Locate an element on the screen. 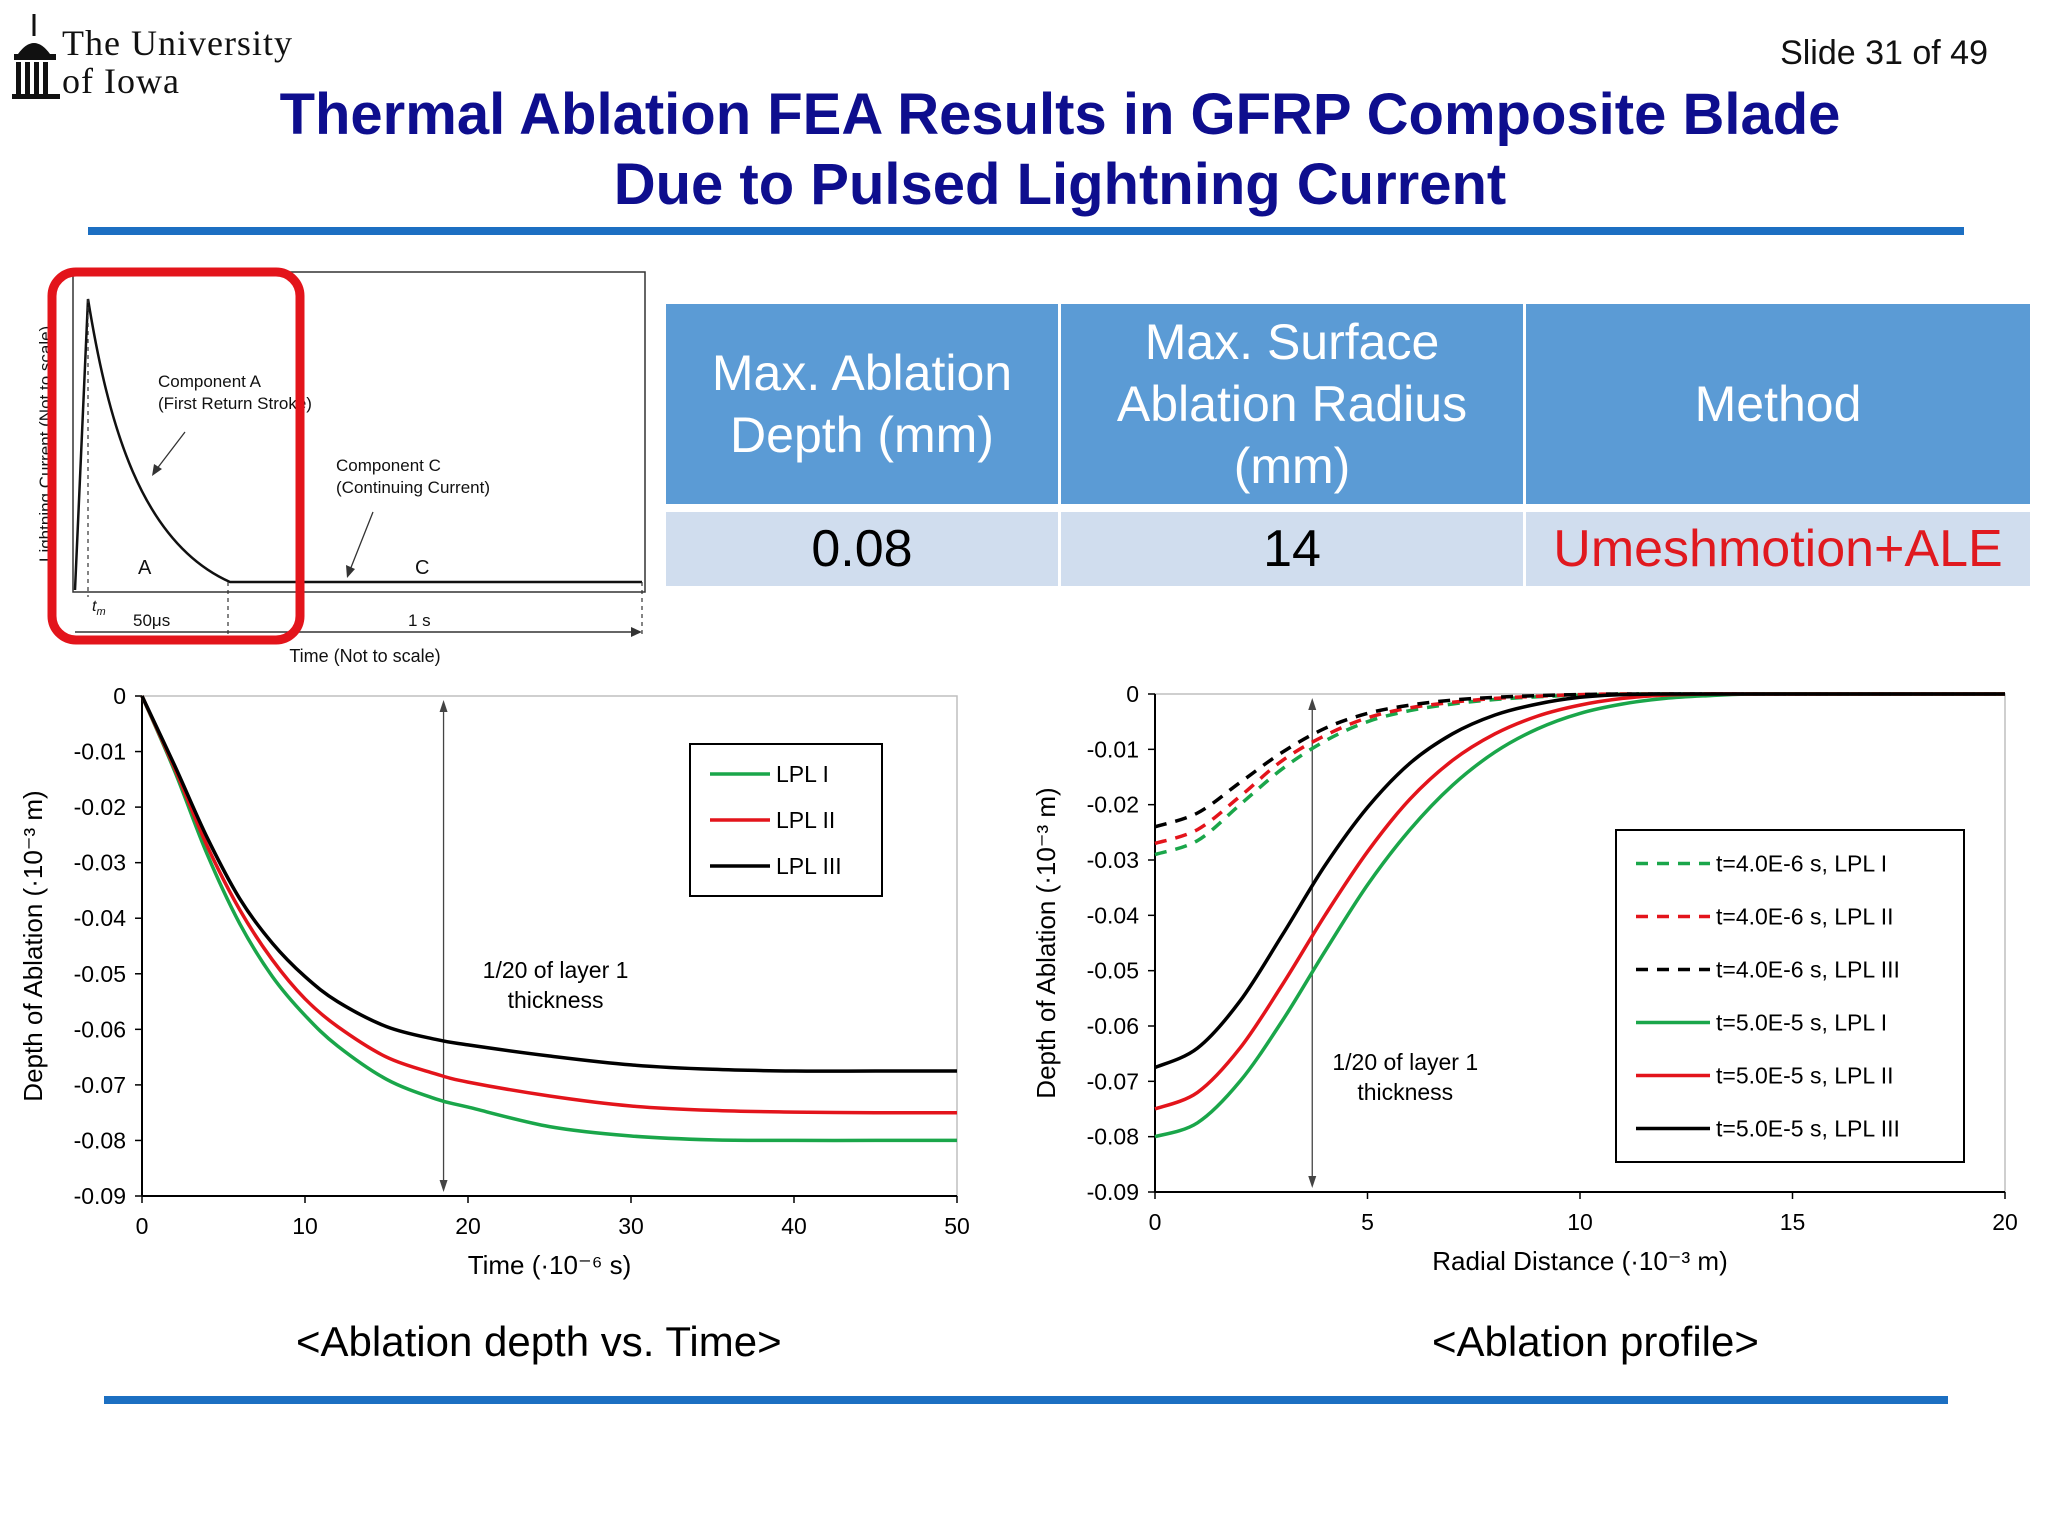  logo-line-1: The University is located at coordinates (177, 43).